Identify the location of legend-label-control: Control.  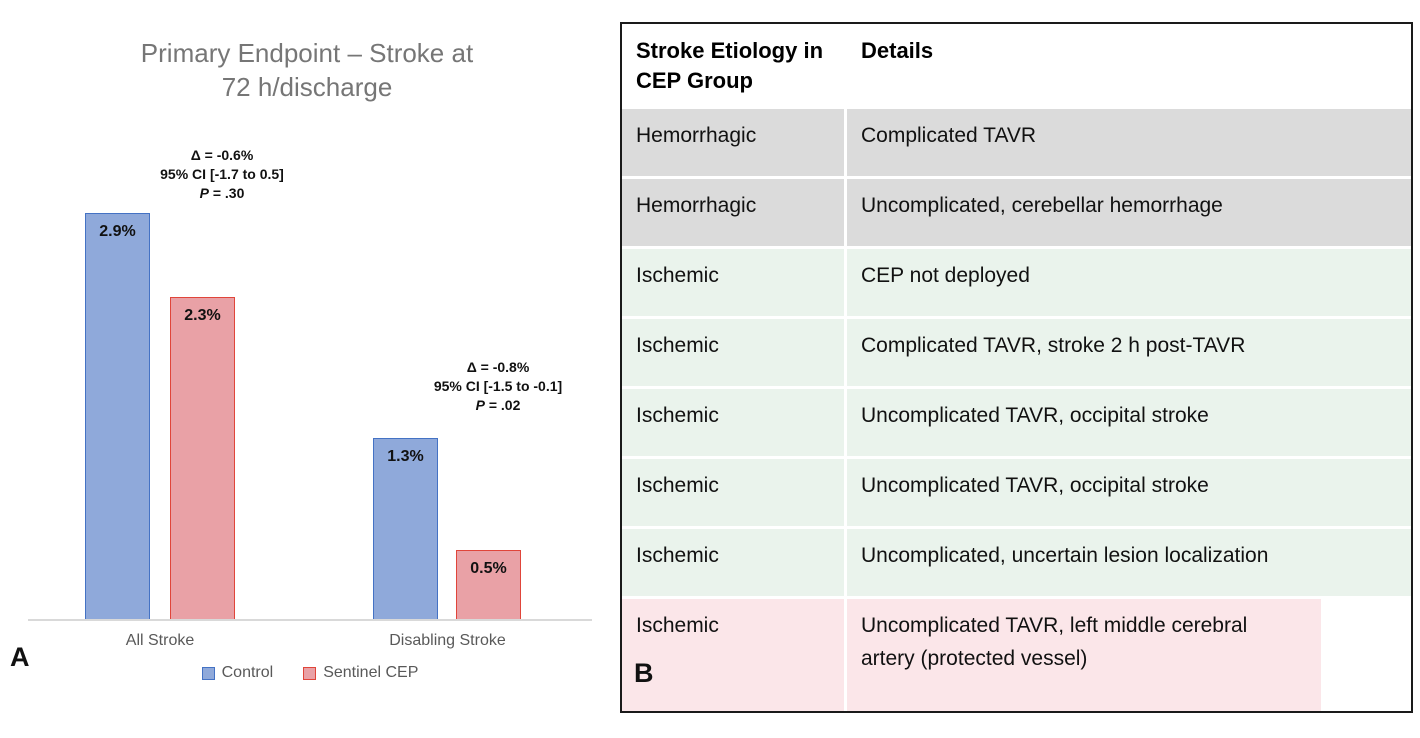
(247, 672).